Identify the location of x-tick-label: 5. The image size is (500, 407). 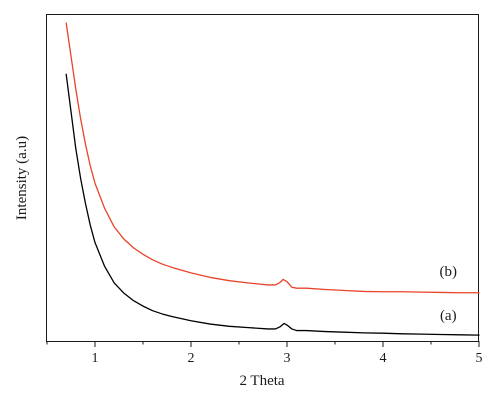
(479, 358).